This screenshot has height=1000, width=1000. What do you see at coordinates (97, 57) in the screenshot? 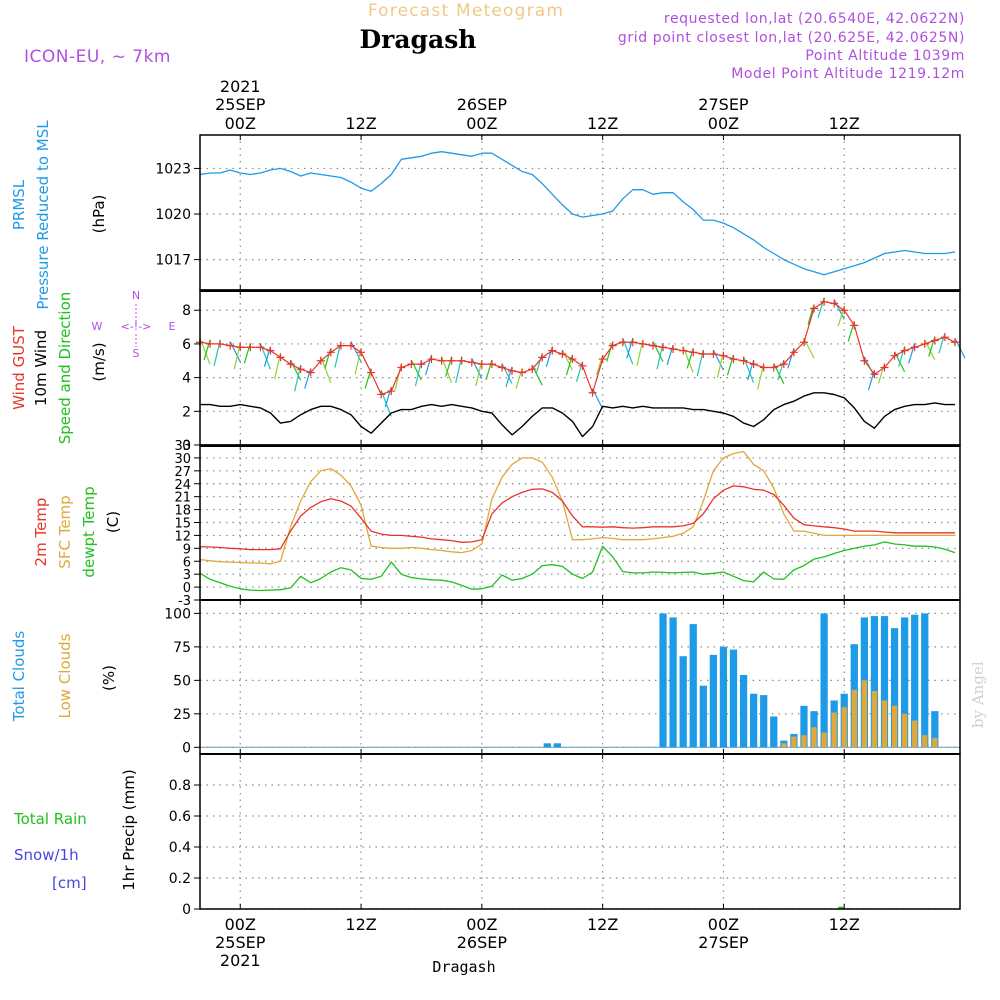
I see `model-label: ICON-EU, ~ 7km` at bounding box center [97, 57].